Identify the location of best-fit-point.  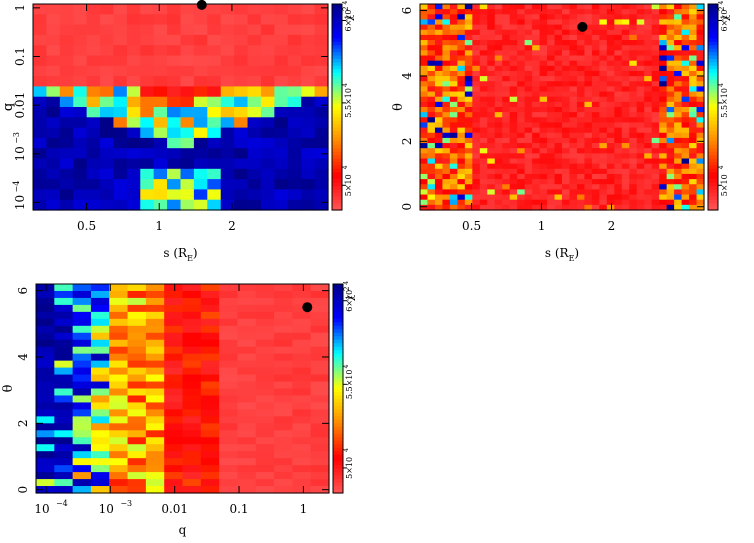
(582, 26).